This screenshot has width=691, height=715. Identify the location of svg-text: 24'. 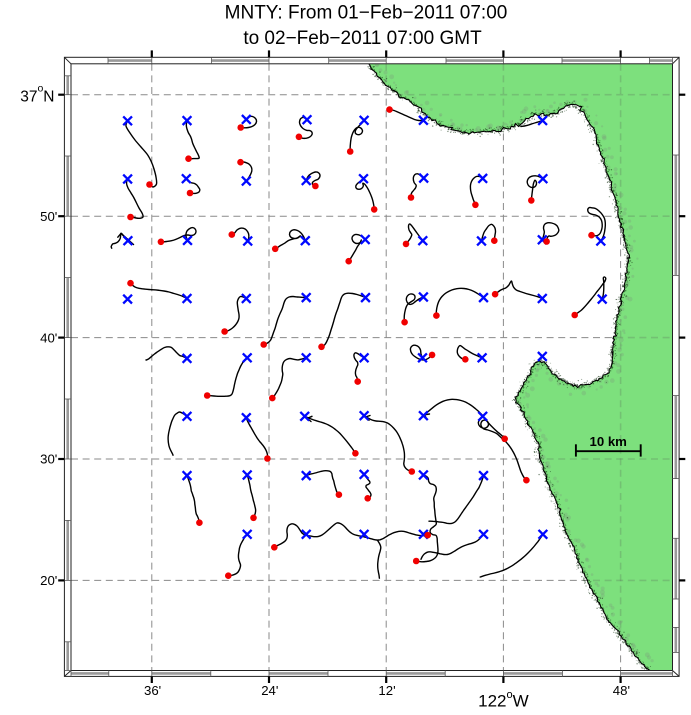
(269, 690).